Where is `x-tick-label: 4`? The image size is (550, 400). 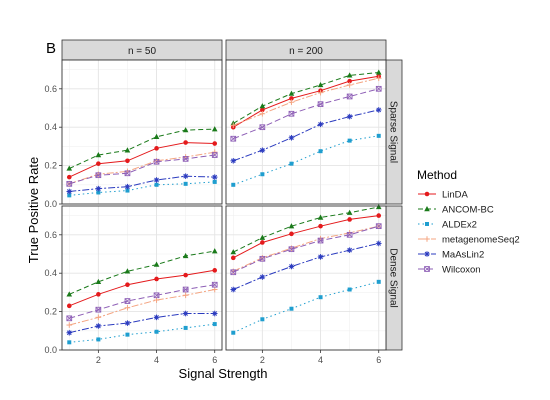
x-tick-label: 4 is located at coordinates (156, 360).